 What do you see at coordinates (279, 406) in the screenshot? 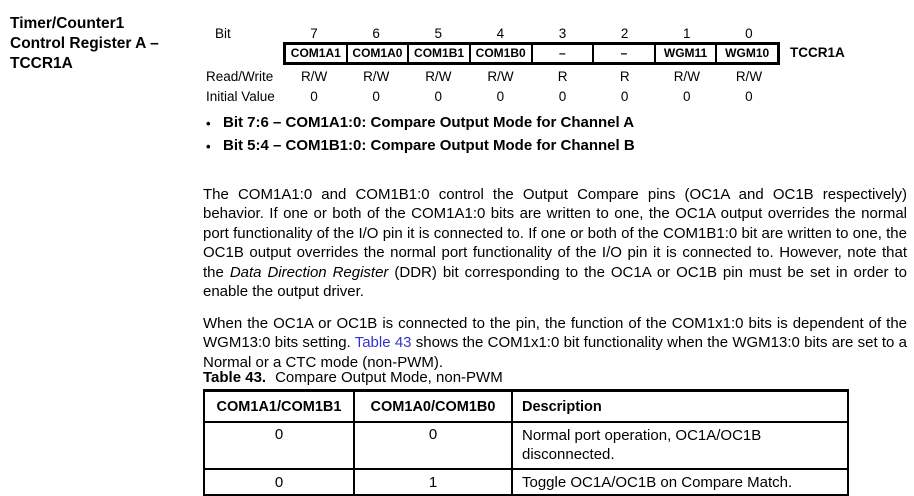
I see `column-header: COM1A1/COM1B1` at bounding box center [279, 406].